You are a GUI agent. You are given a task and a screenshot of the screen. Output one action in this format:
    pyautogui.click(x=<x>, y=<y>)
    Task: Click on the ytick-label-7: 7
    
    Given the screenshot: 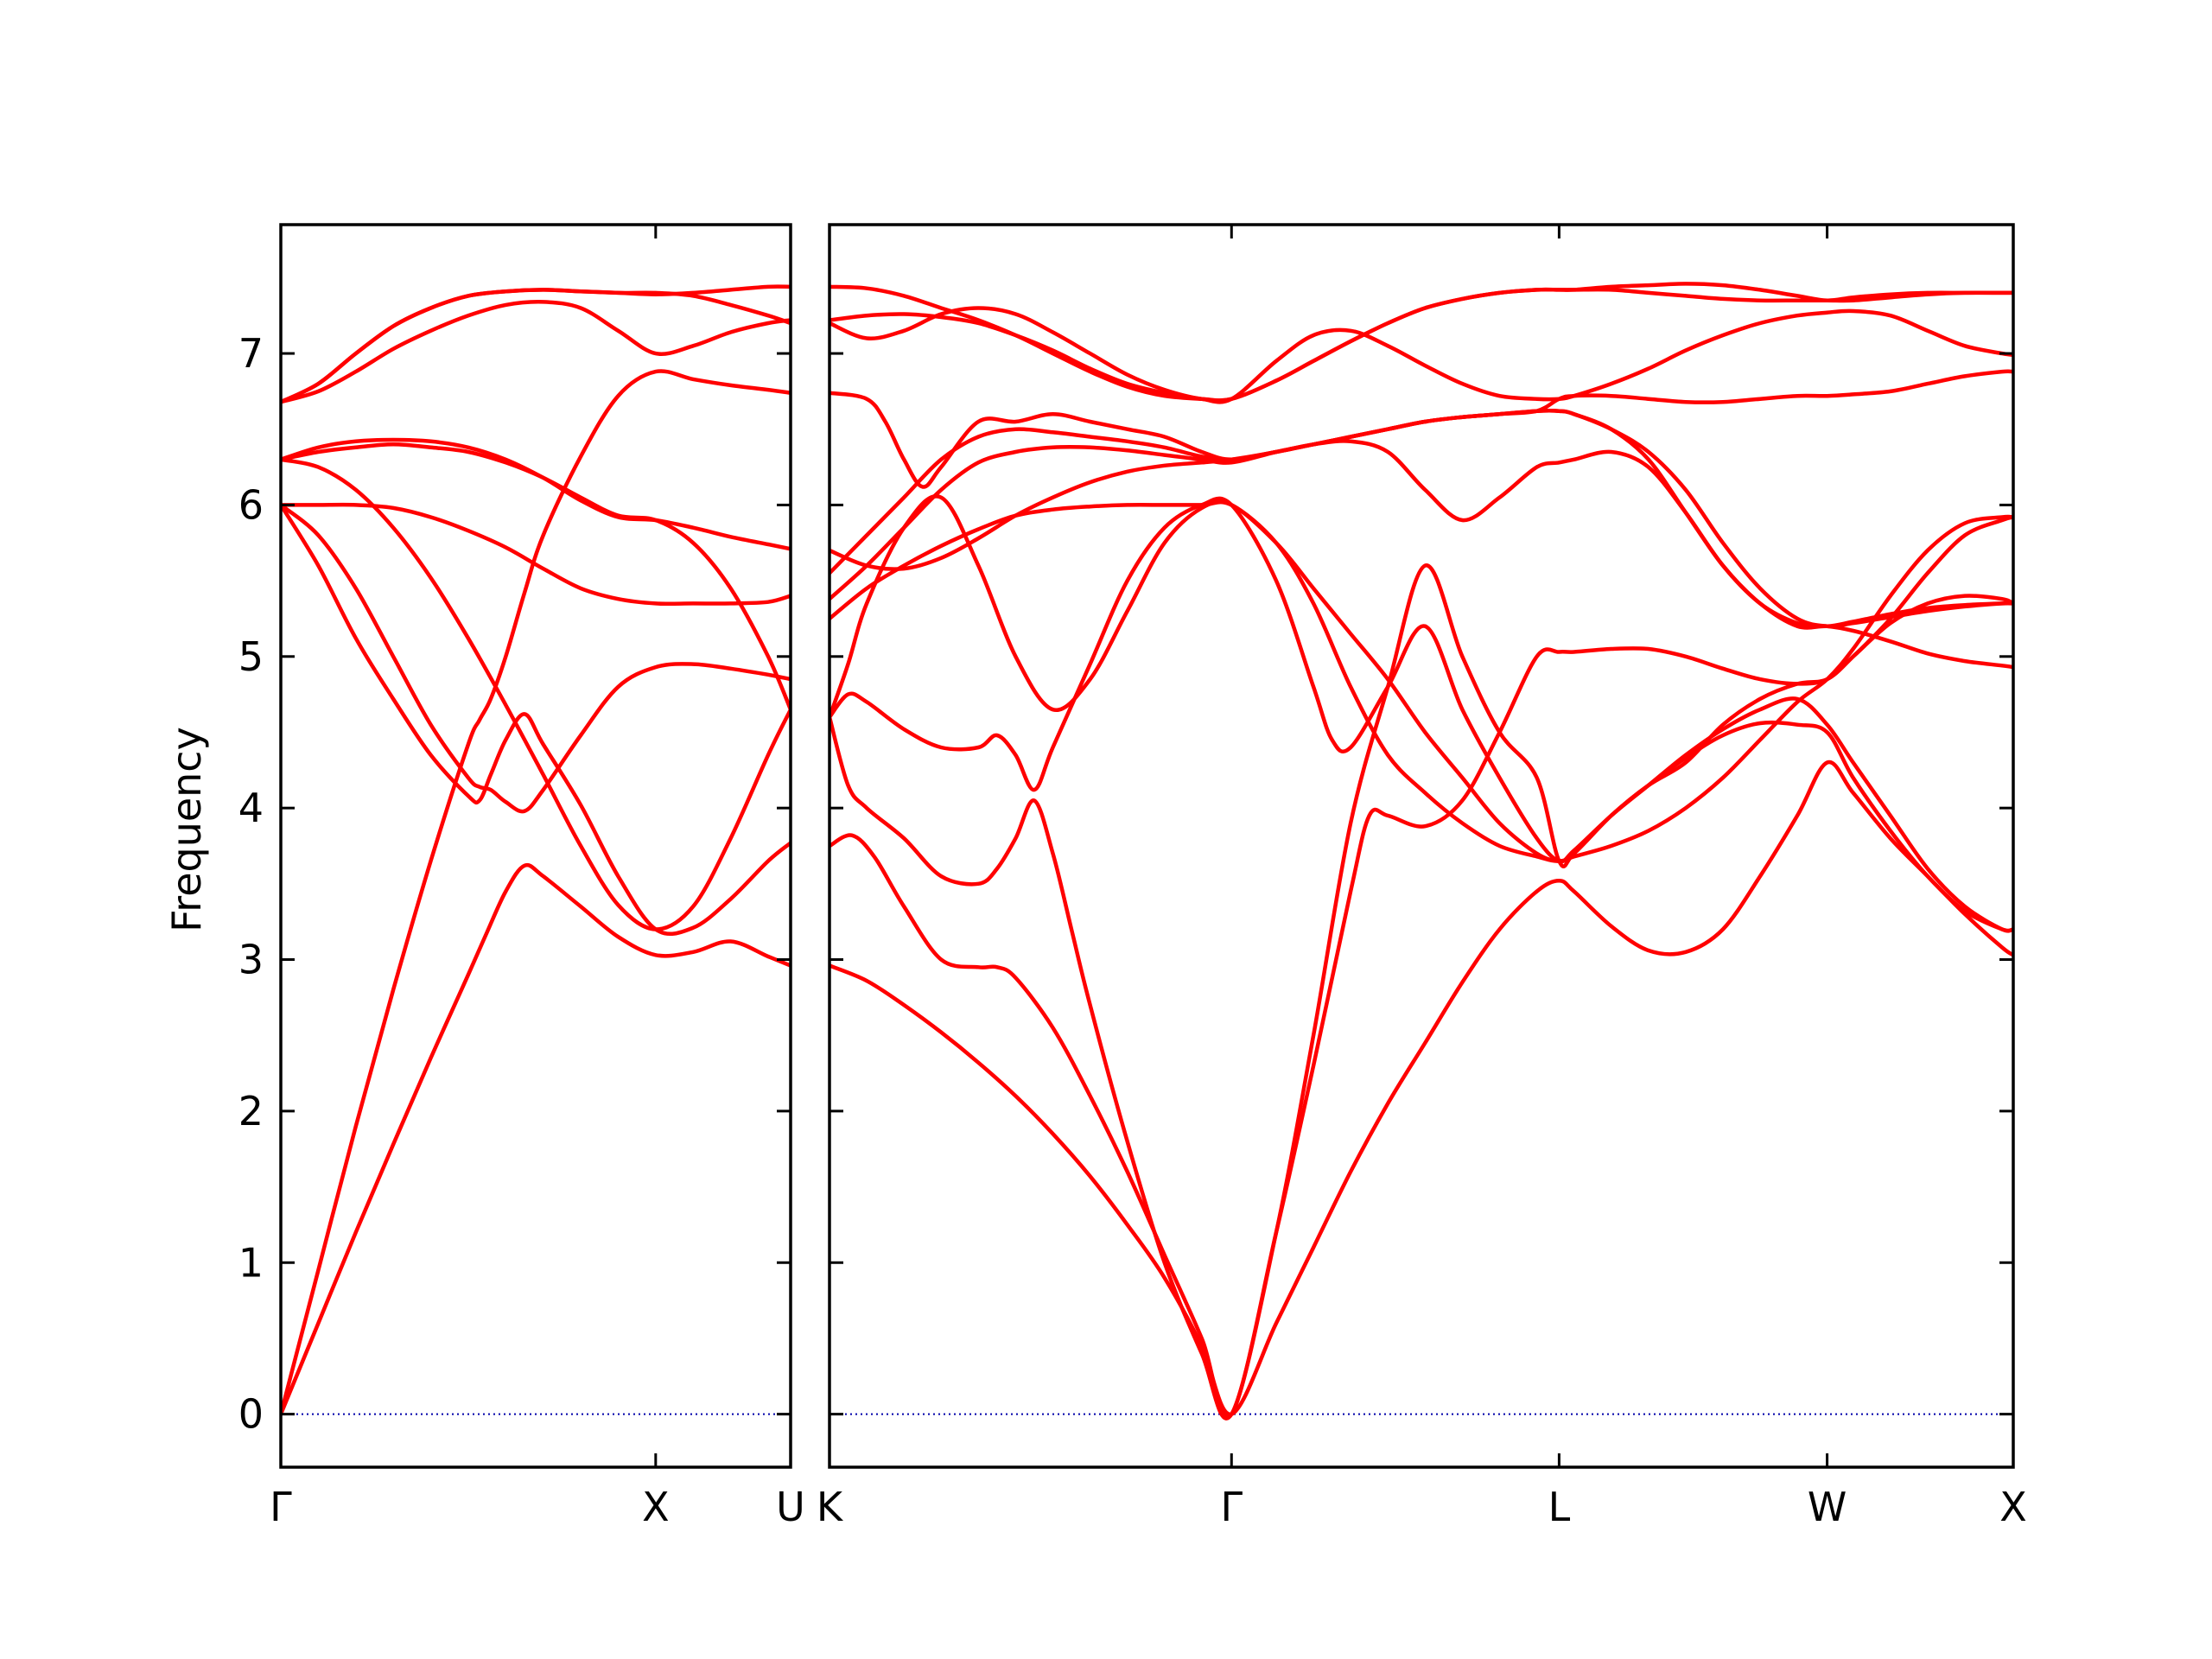 What is the action you would take?
    pyautogui.click(x=251, y=353)
    